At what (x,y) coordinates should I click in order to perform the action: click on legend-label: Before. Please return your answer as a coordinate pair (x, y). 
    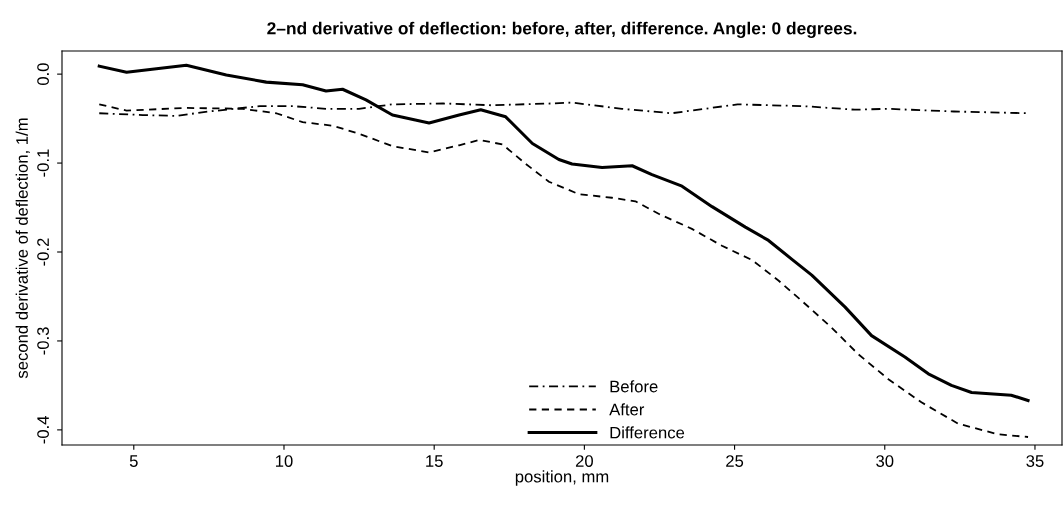
    Looking at the image, I should click on (634, 386).